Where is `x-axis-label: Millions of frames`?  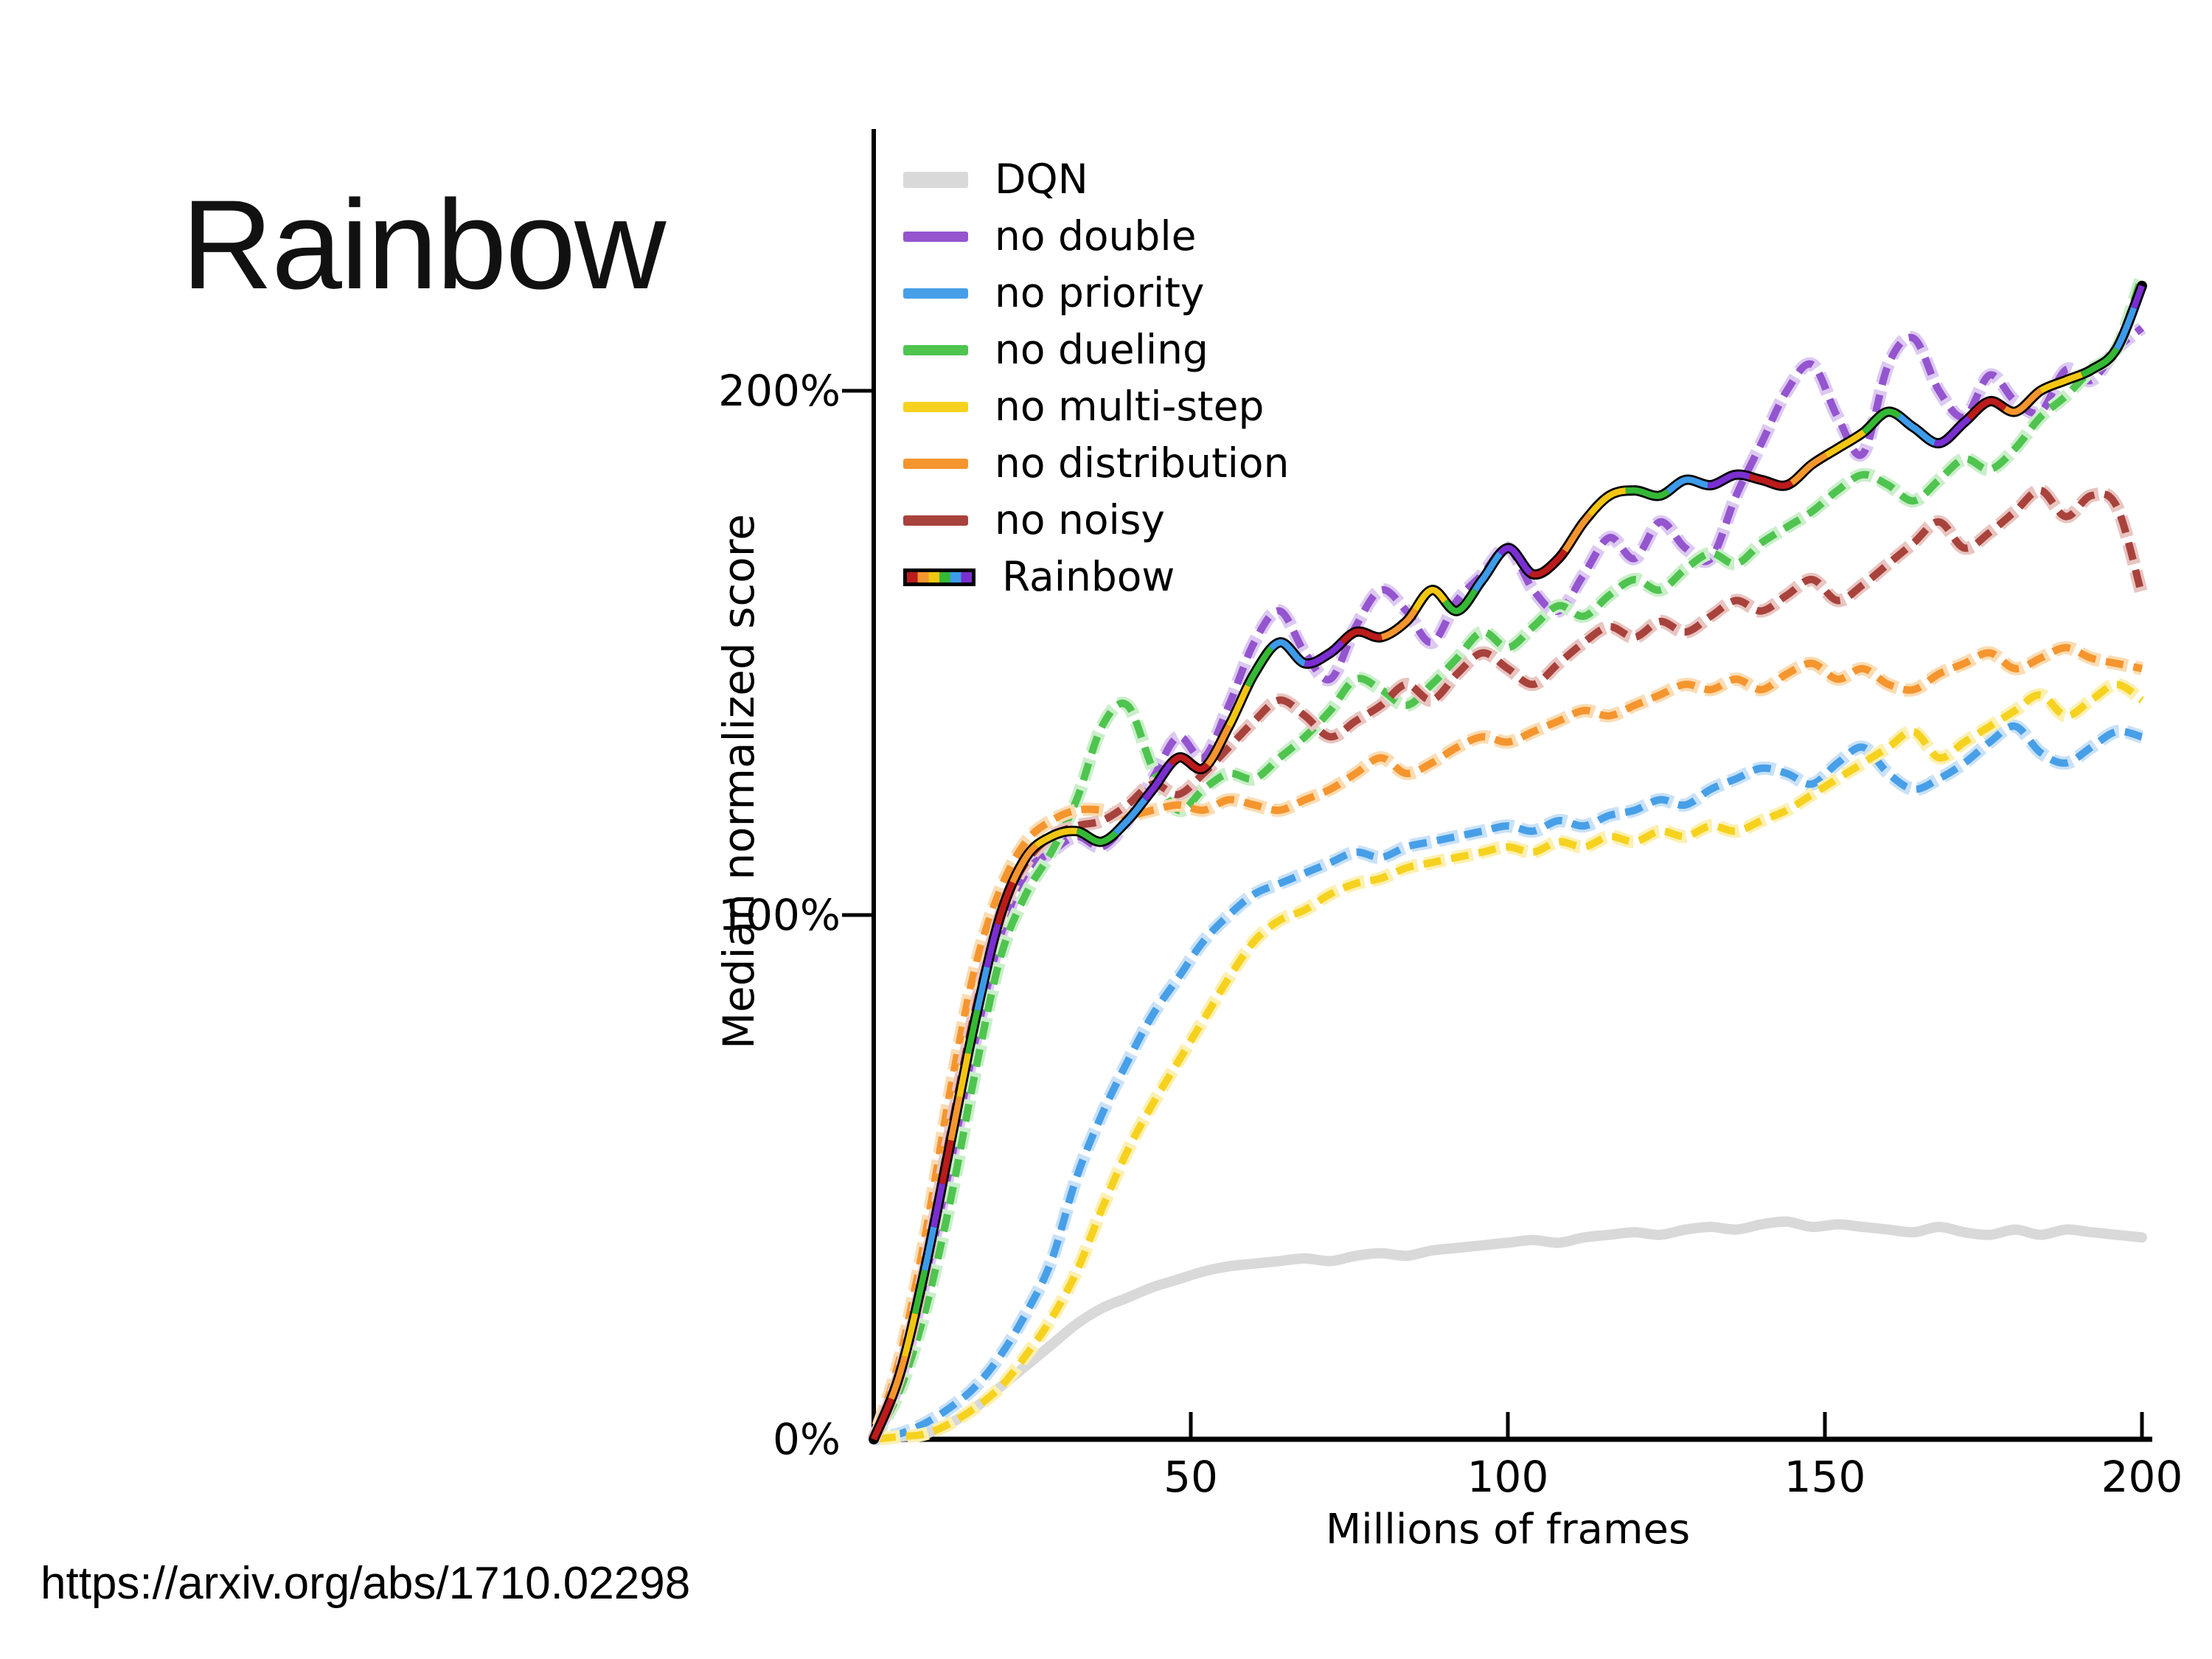 x-axis-label: Millions of frames is located at coordinates (1508, 1530).